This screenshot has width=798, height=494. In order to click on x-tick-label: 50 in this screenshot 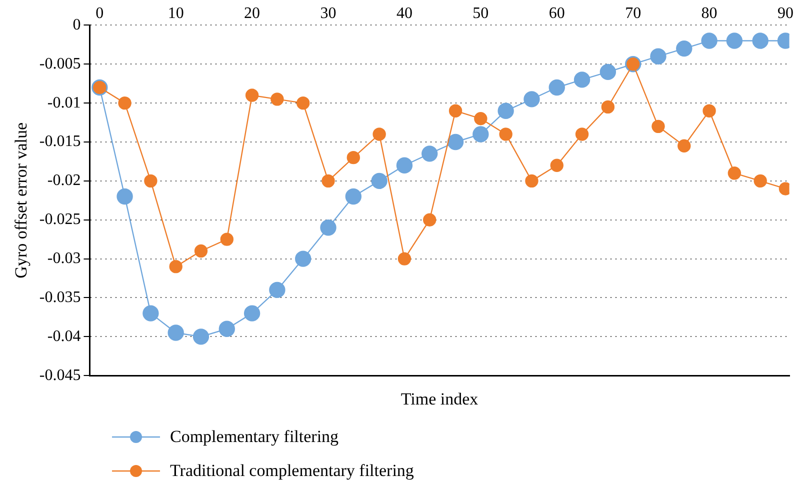, I will do `click(480, 13)`.